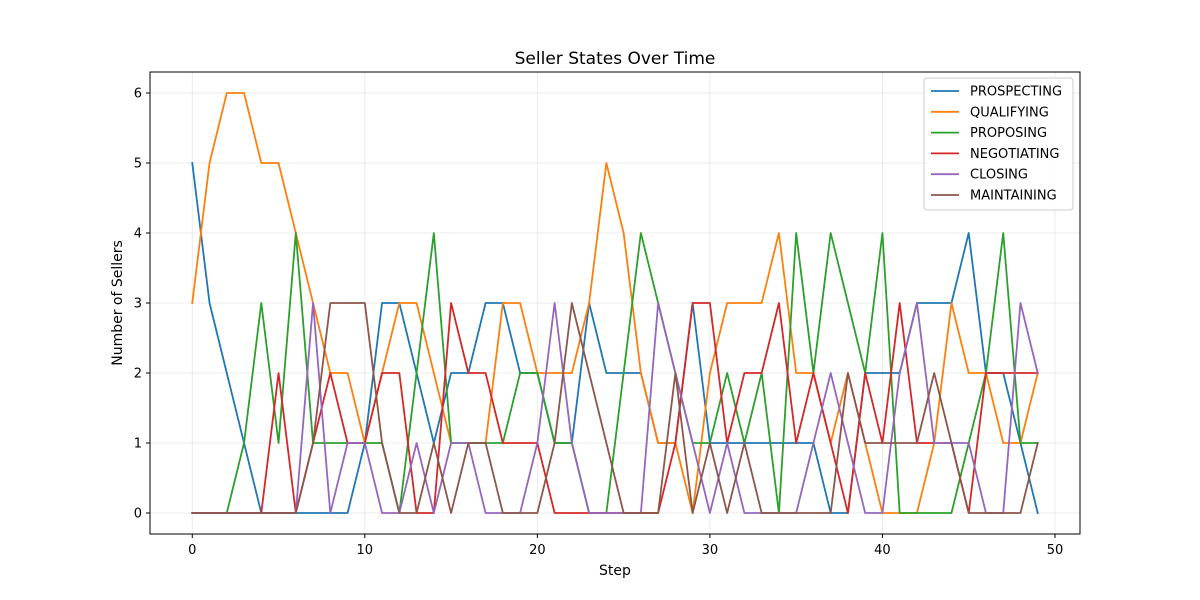  Describe the element at coordinates (1055, 550) in the screenshot. I see `x-tick-label: 50` at that location.